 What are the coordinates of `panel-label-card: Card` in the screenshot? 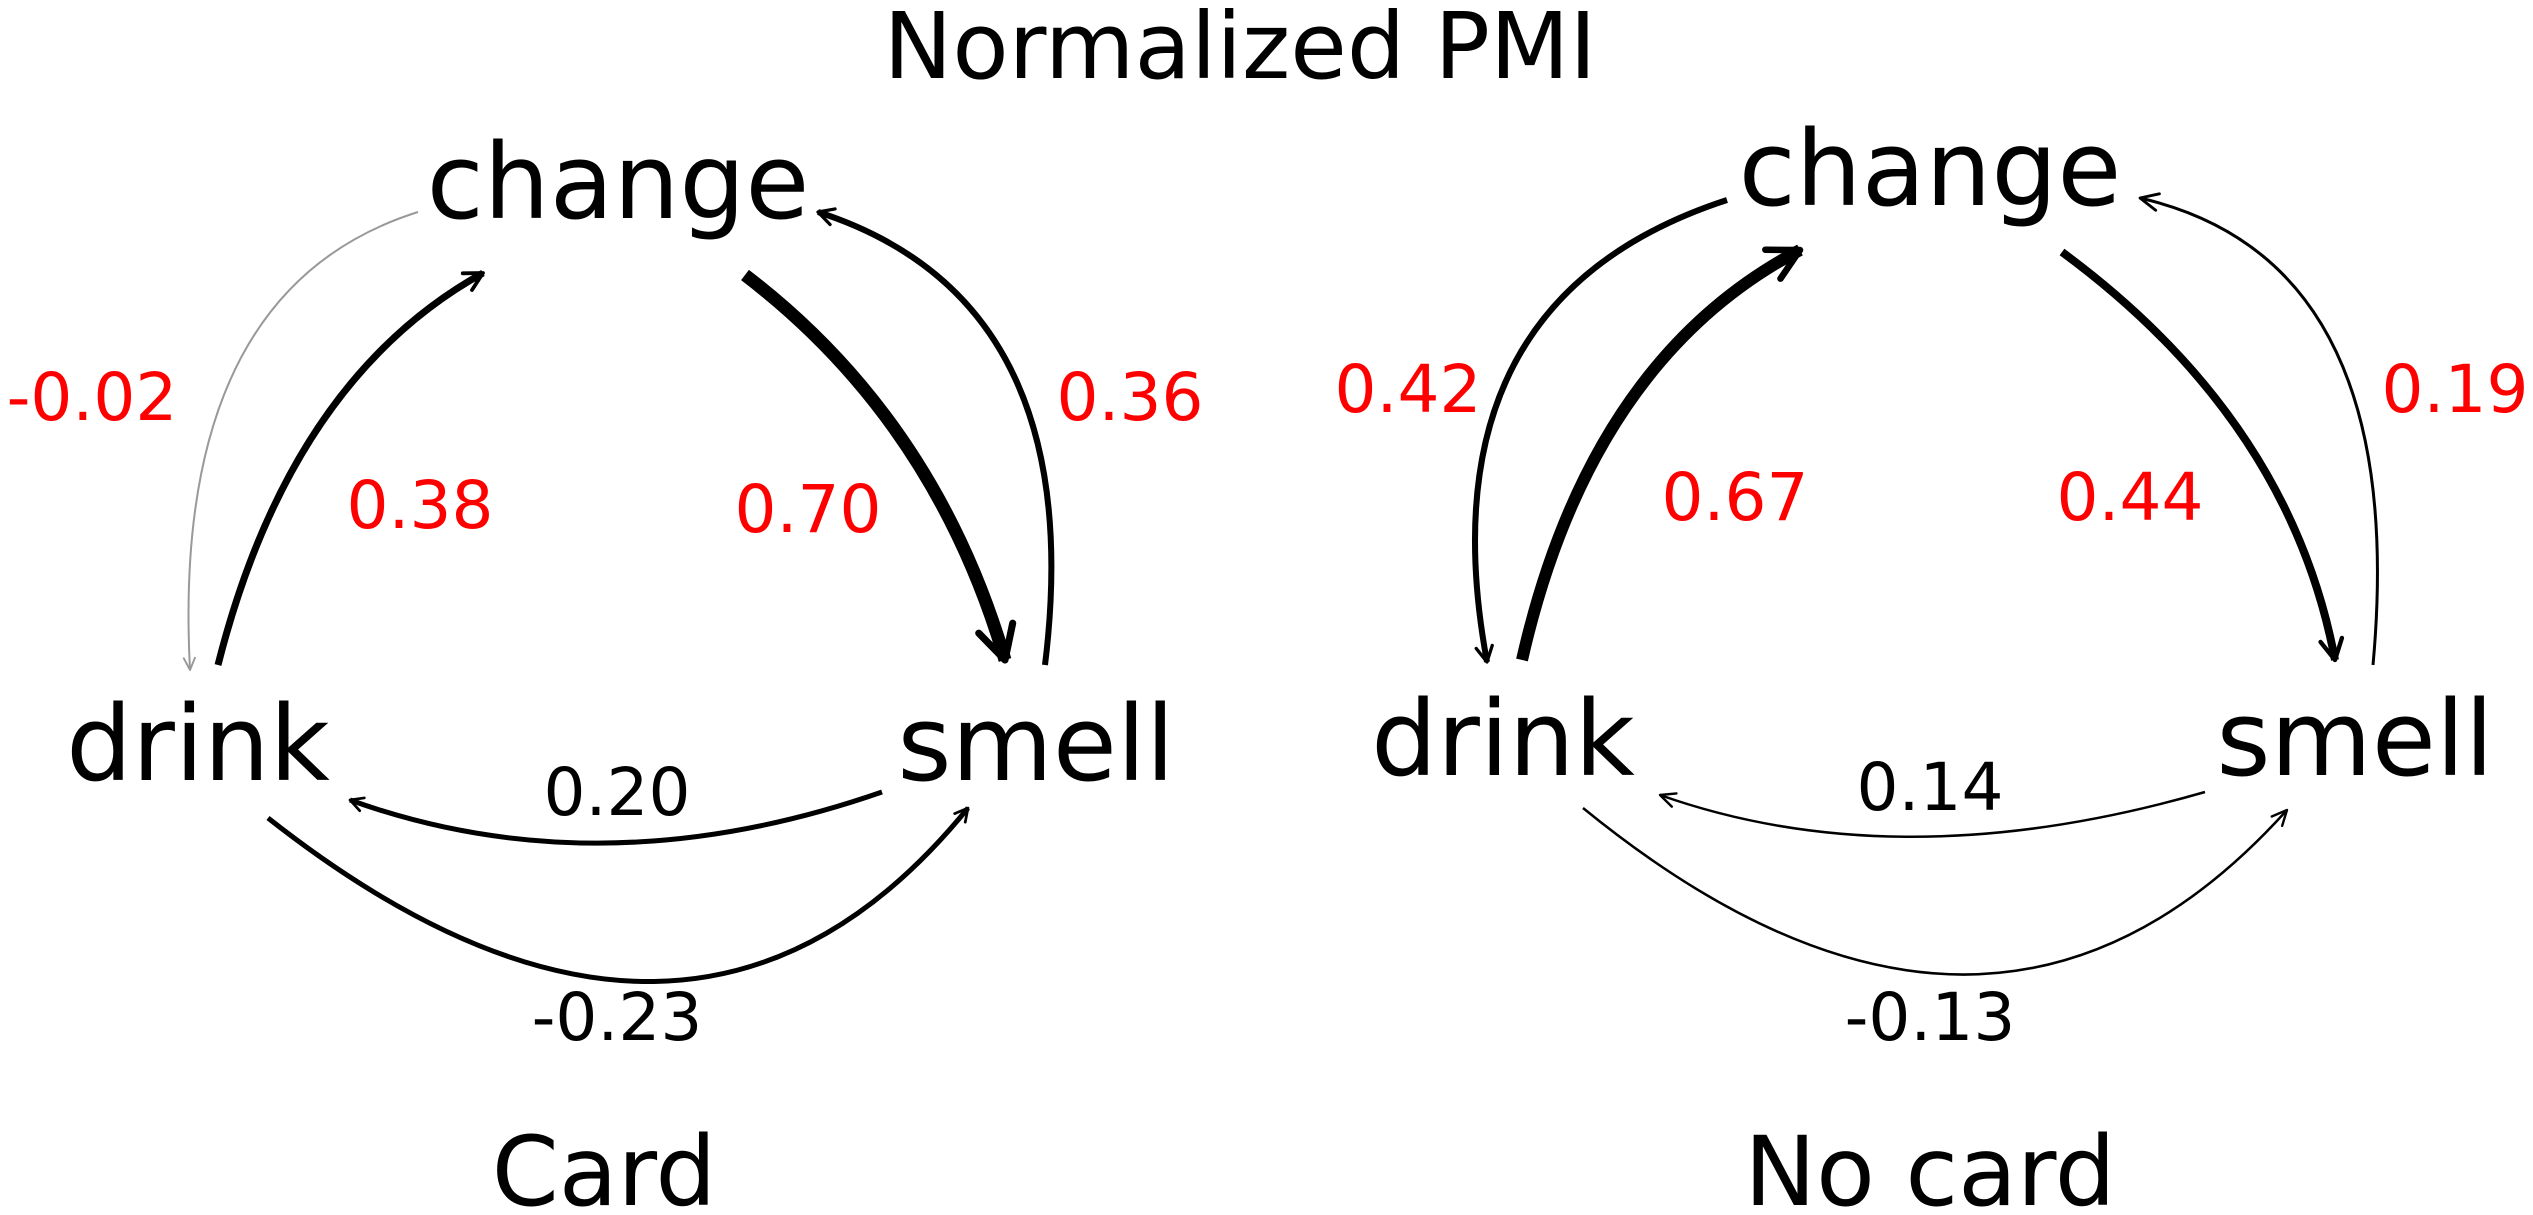 It's located at (604, 1165).